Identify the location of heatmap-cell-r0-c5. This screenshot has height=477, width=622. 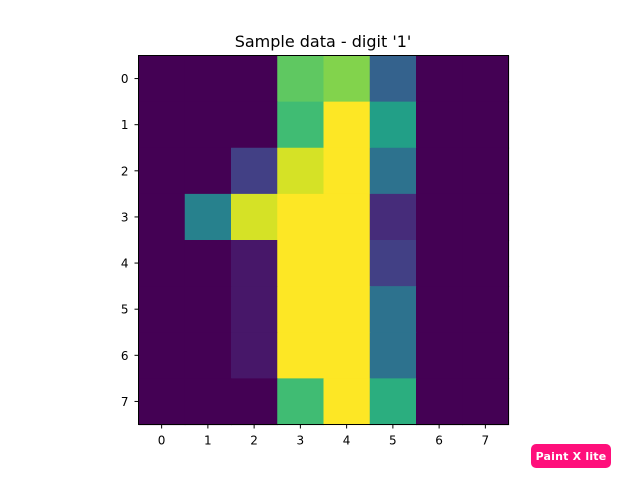
(393, 79).